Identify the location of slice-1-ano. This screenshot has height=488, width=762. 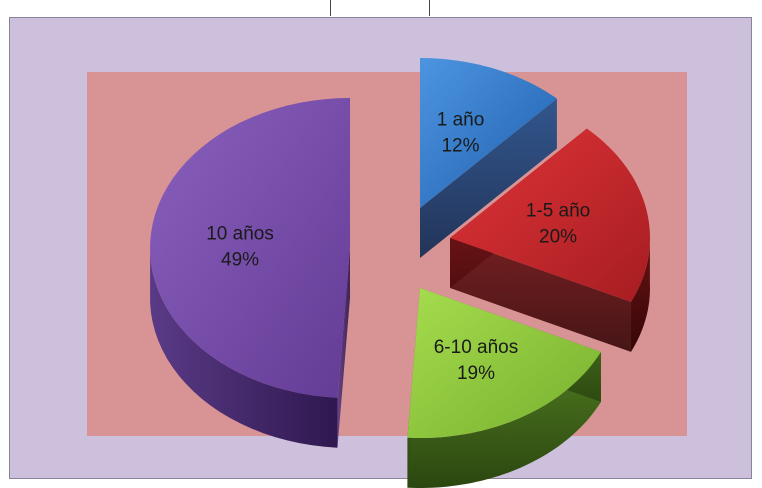
(488, 158).